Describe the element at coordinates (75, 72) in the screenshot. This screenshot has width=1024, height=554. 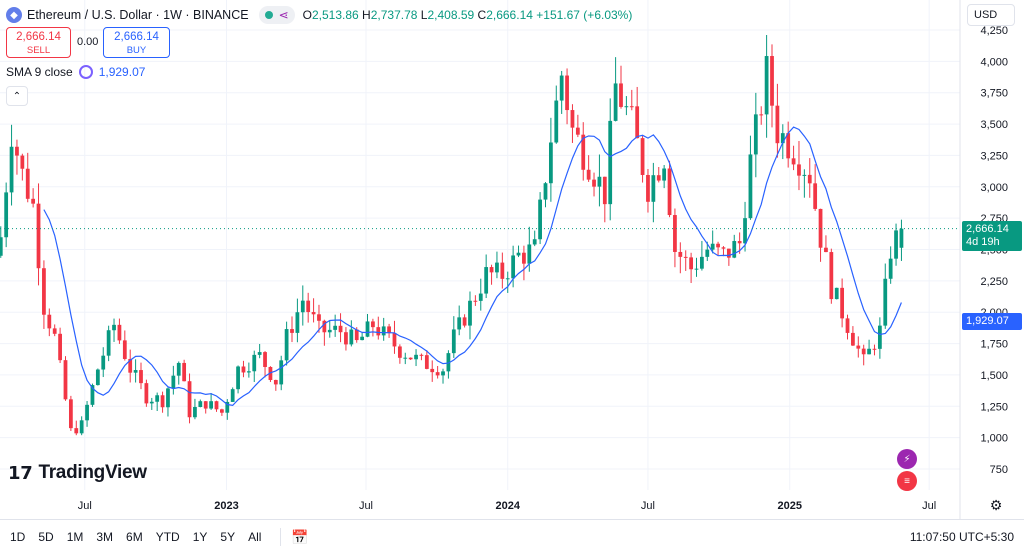
I see `indicator-legend: SMA 9 close 1,929.07` at that location.